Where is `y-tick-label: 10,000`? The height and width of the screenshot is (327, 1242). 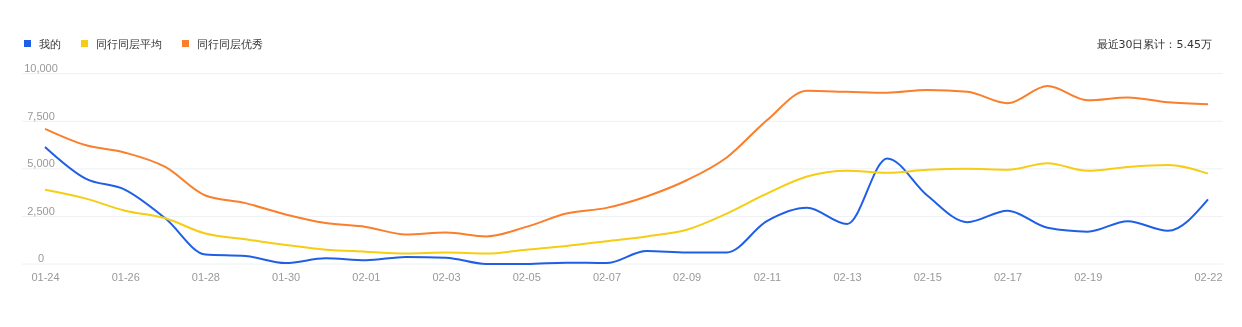 y-tick-label: 10,000 is located at coordinates (41, 68).